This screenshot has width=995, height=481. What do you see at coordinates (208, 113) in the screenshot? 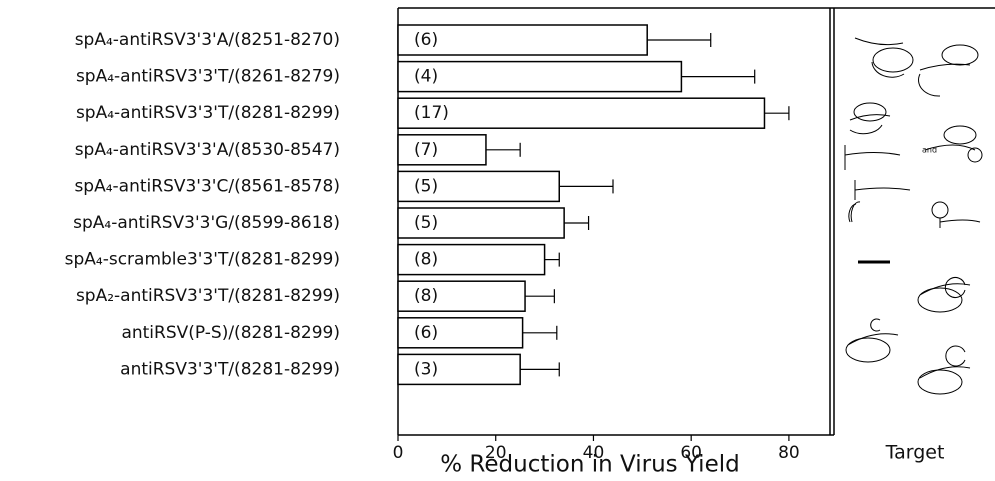
I see `y-tick-label: spA₄-antiRSV3'3'T/(8281-8299)` at bounding box center [208, 113].